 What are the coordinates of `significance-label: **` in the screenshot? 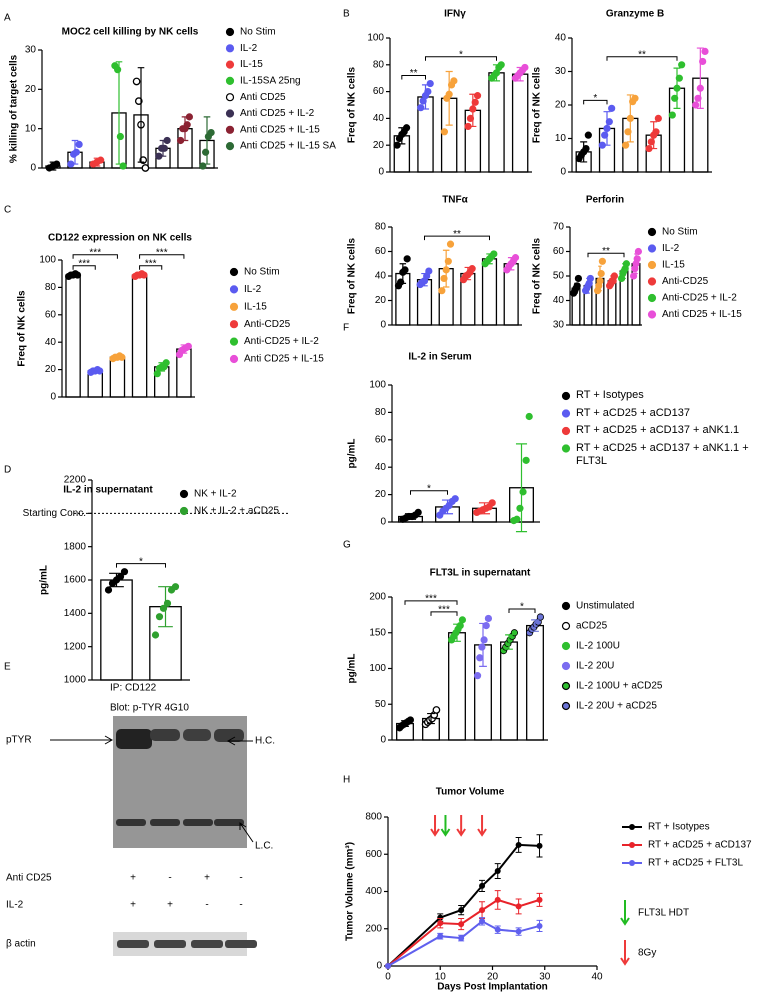 It's located at (606, 251).